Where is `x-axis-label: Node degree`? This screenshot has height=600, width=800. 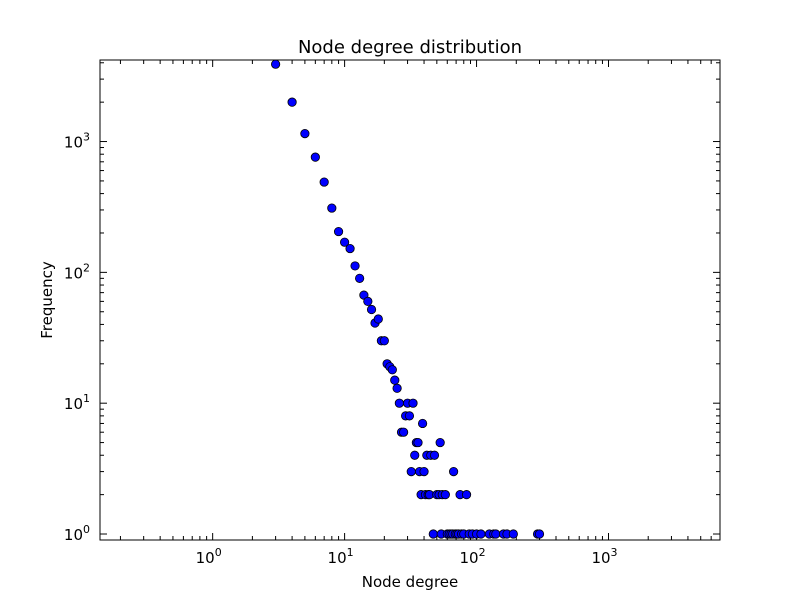 x-axis-label: Node degree is located at coordinates (410, 582).